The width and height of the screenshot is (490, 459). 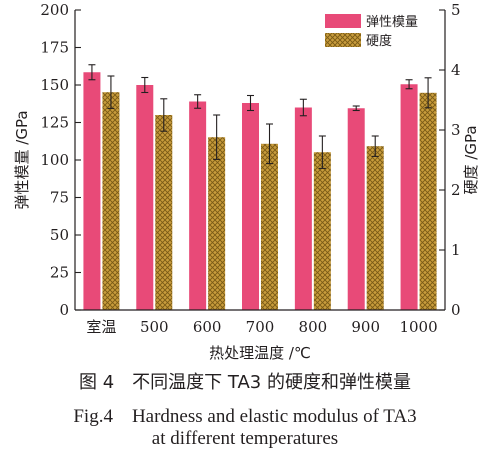 What do you see at coordinates (154, 327) in the screenshot?
I see `x-tick-label-1: 500` at bounding box center [154, 327].